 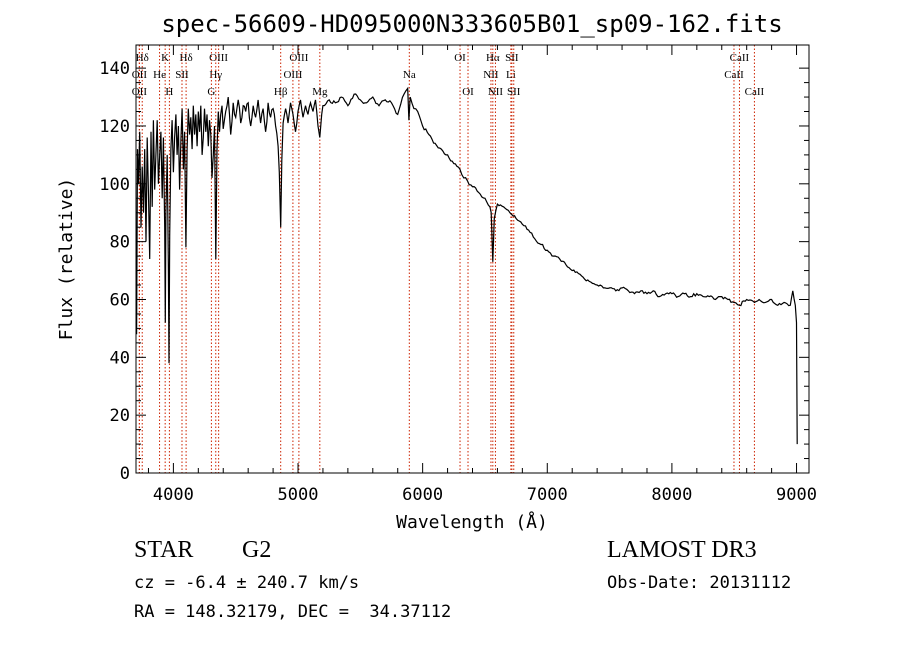 I want to click on line-marker-label-22: NII, so click(x=496, y=92).